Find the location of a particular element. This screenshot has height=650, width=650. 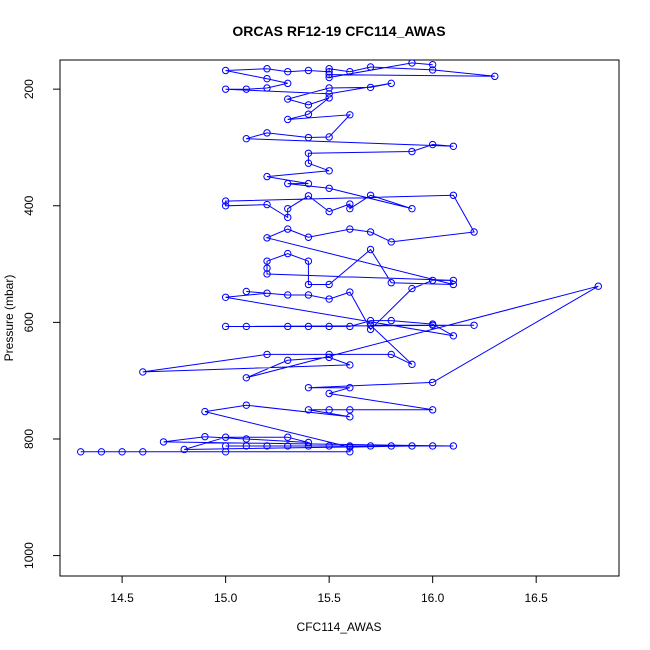

y-axis-label: Pressure (mbar) is located at coordinates (9, 318).